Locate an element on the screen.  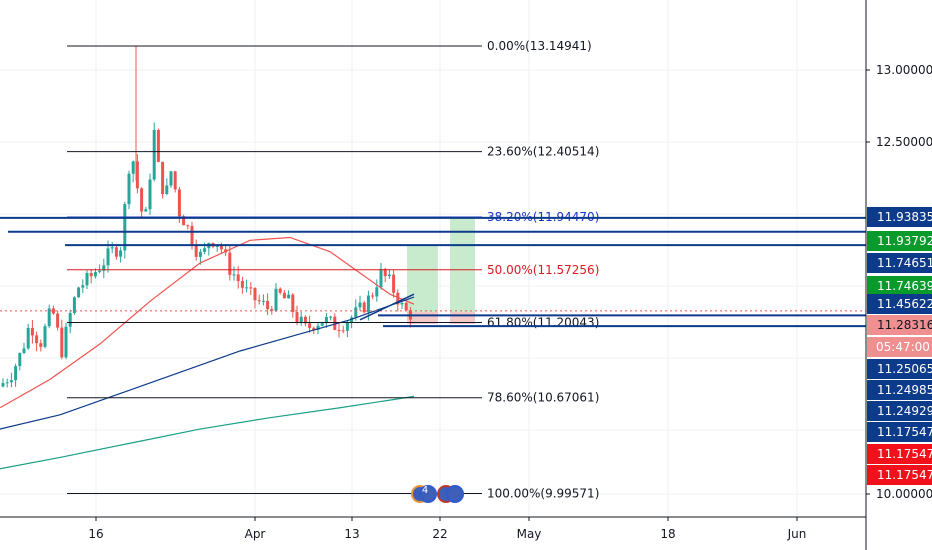
price-badge-label: 11.24985 is located at coordinates (904, 390).